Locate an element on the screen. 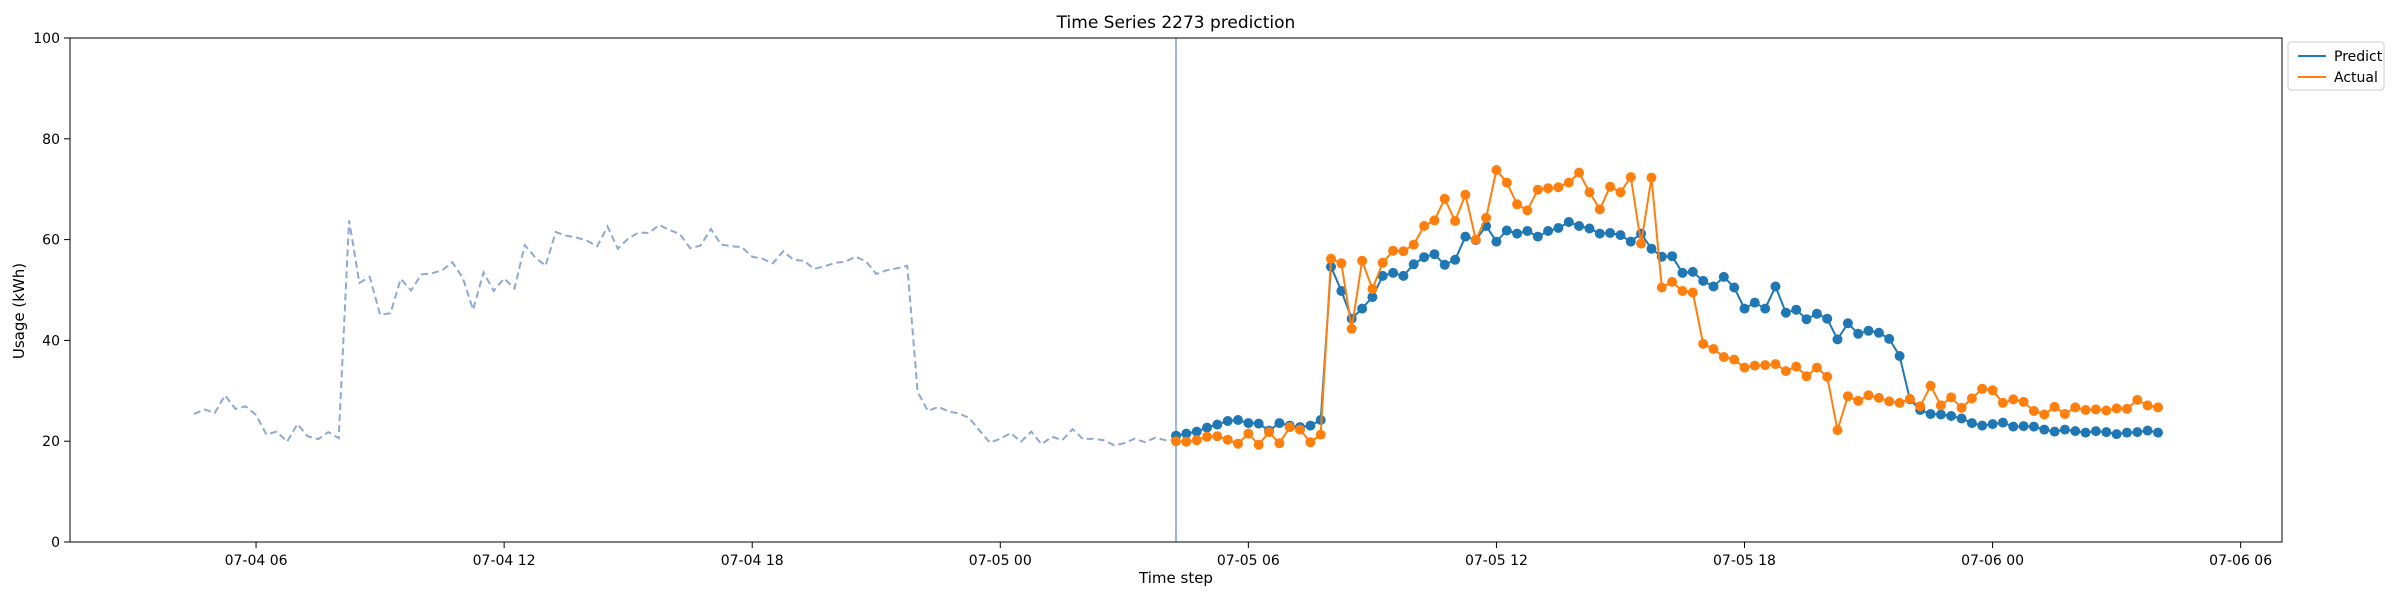 This screenshot has width=2400, height=600. x-tick-label: 07-04 06 is located at coordinates (256, 561).